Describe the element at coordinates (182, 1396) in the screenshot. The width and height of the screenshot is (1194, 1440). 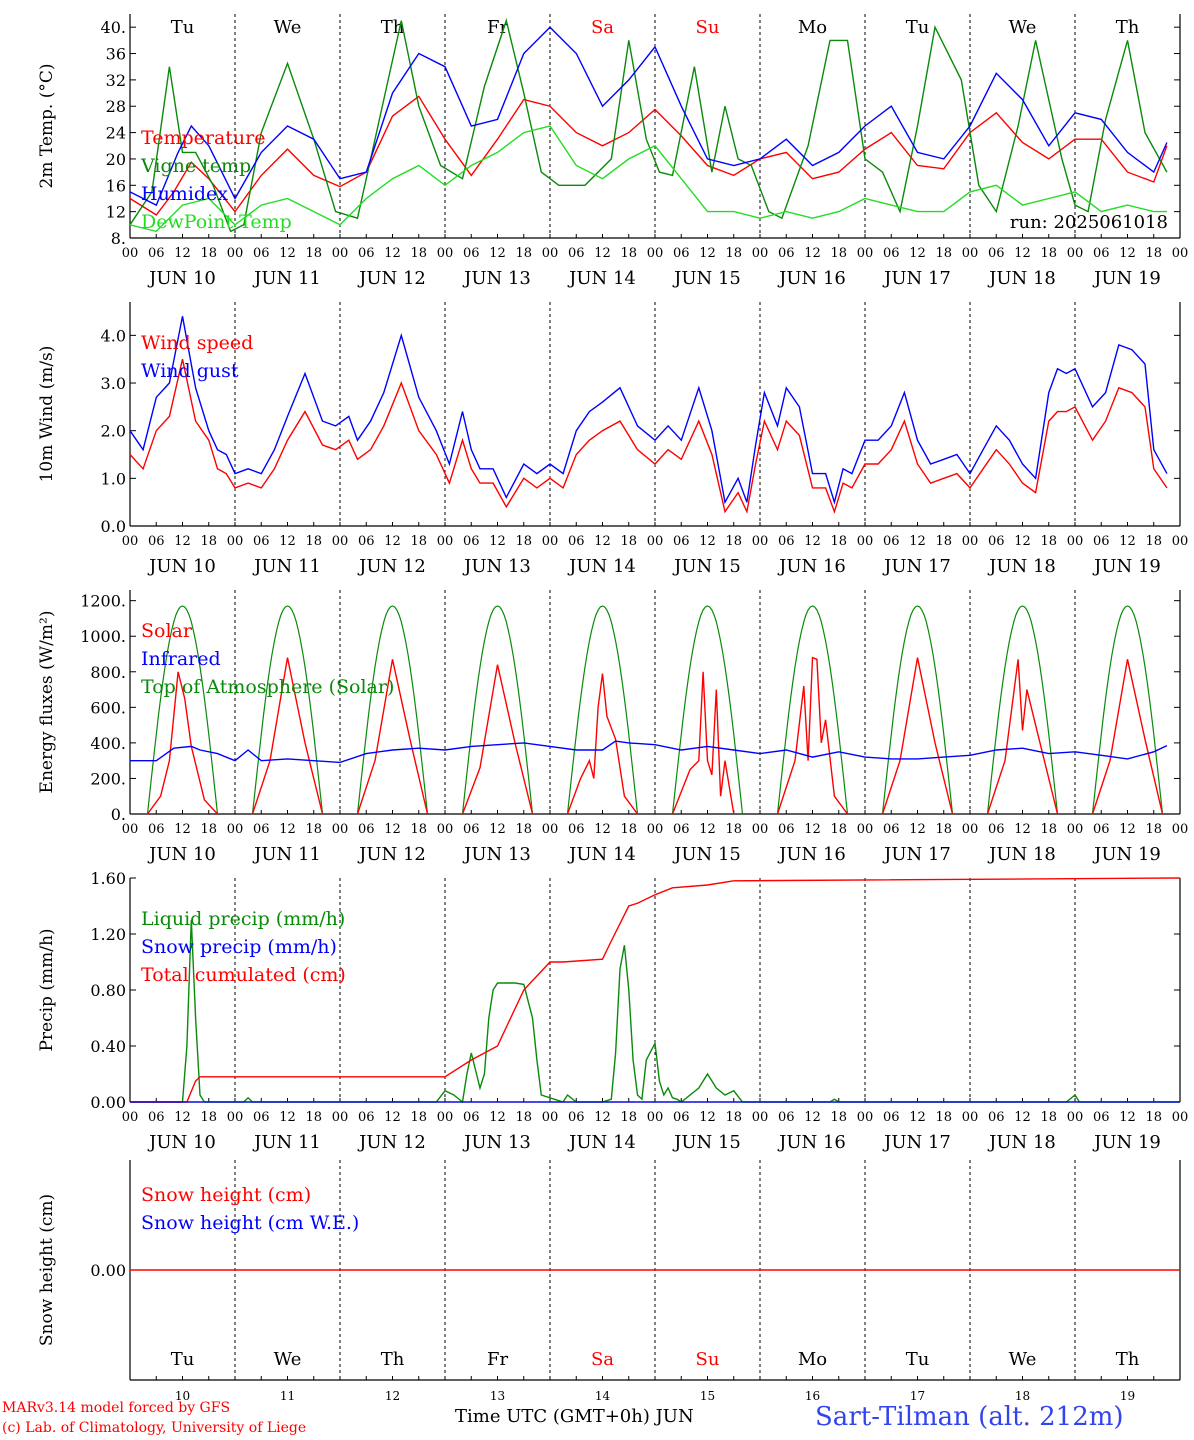
I see `panel-5-day-number-label: 10` at that location.